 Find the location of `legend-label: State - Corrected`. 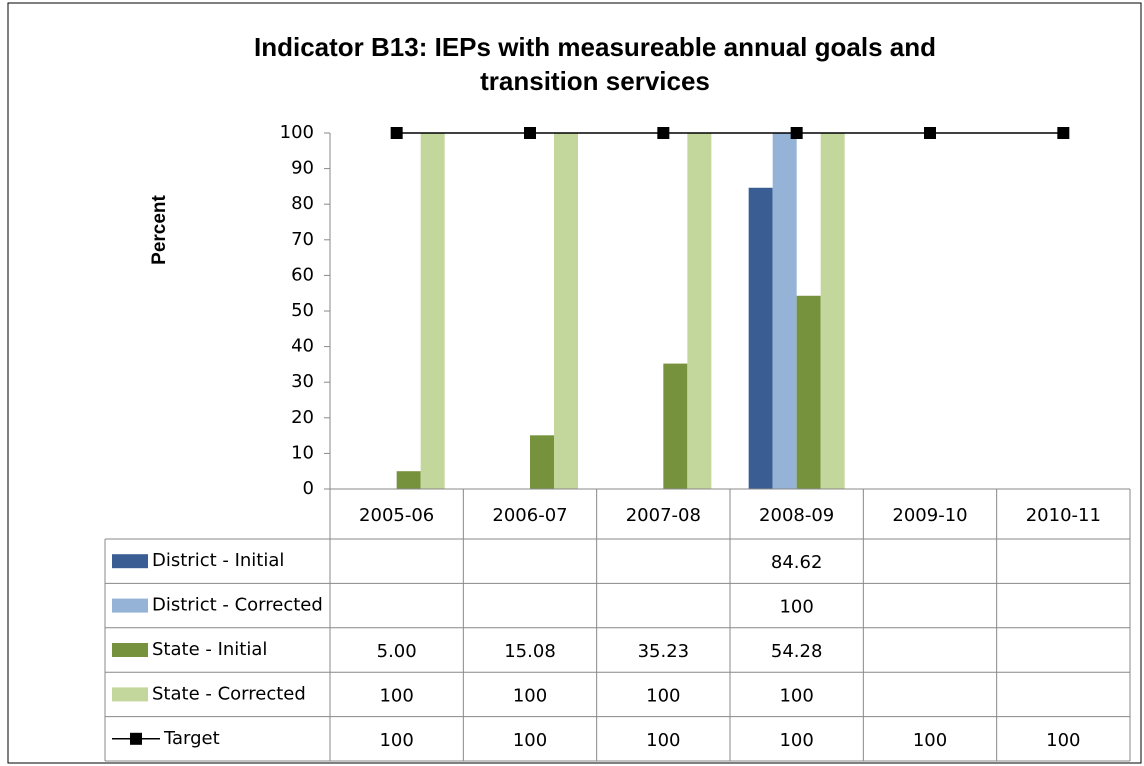

legend-label: State - Corrected is located at coordinates (229, 693).